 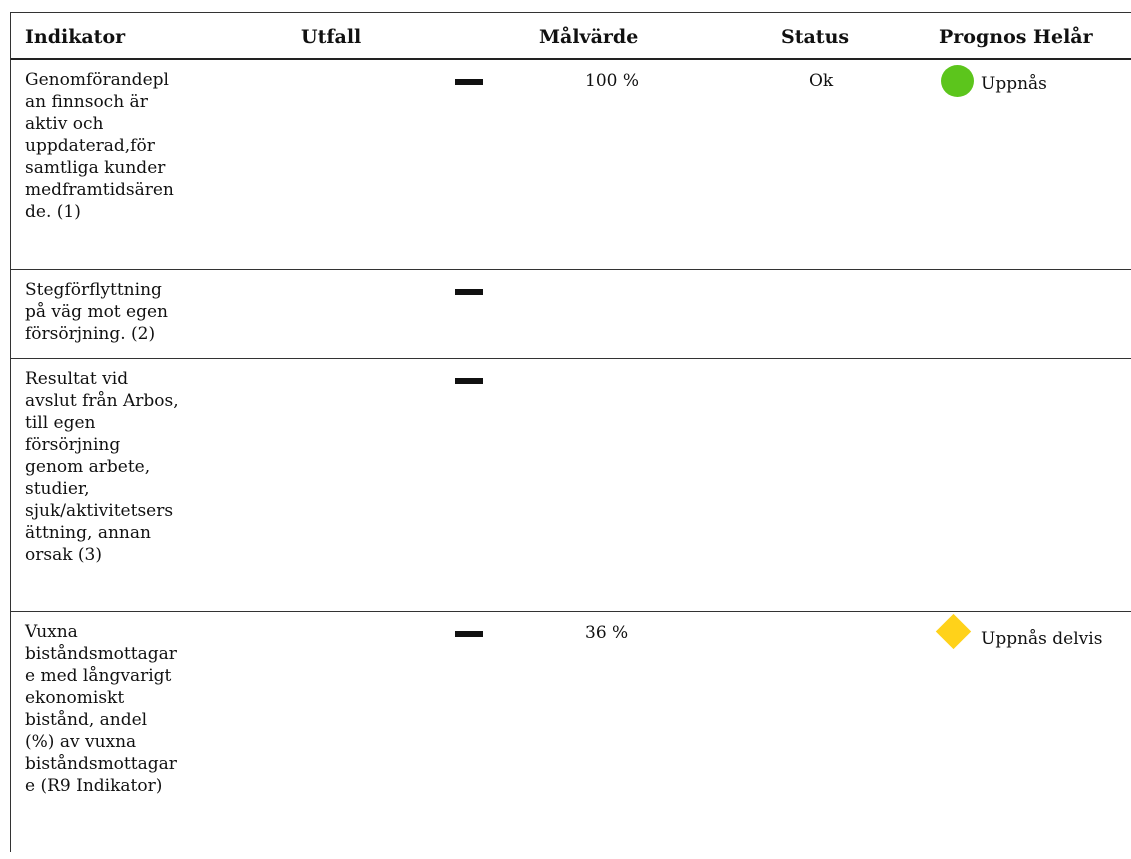 I want to click on prognos-cell: Uppnås, so click(x=1014, y=84).